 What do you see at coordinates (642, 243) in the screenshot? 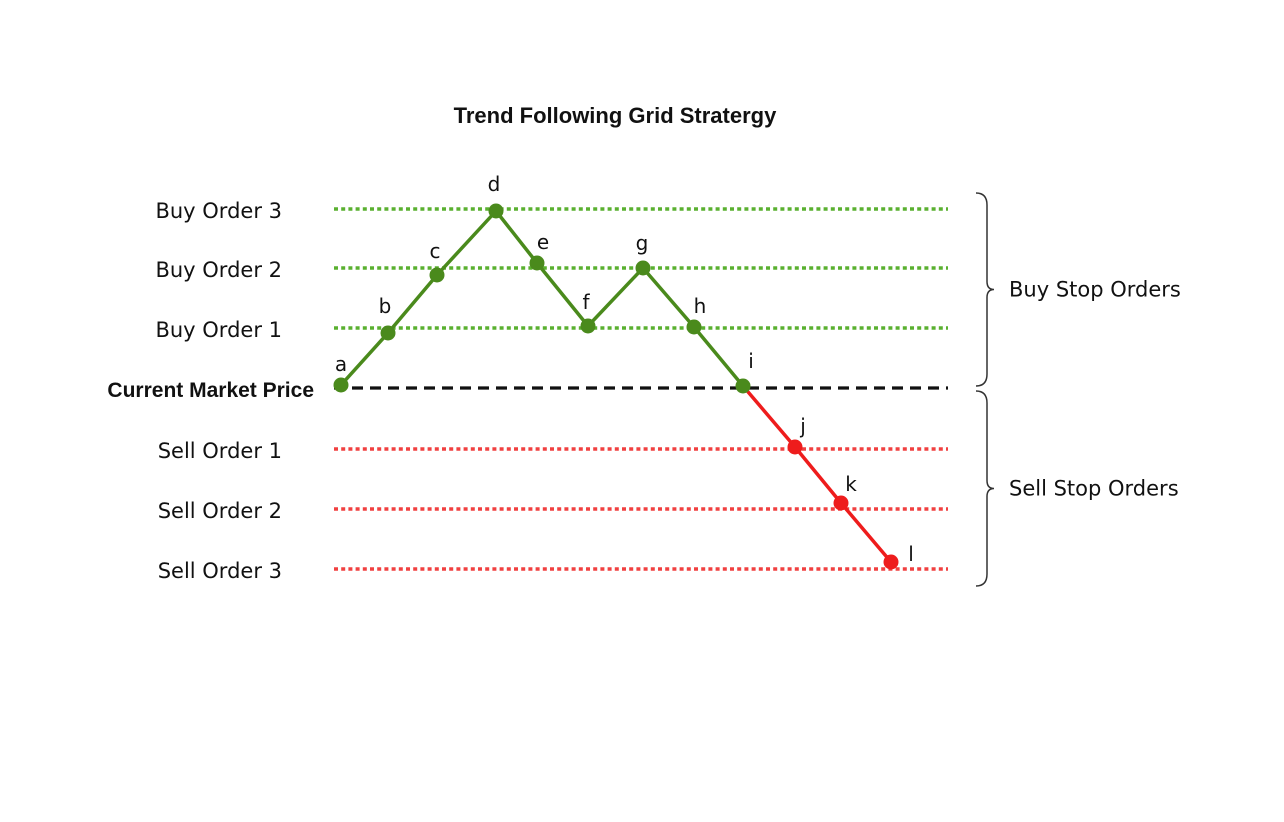
I see `point-label-g: g` at bounding box center [642, 243].